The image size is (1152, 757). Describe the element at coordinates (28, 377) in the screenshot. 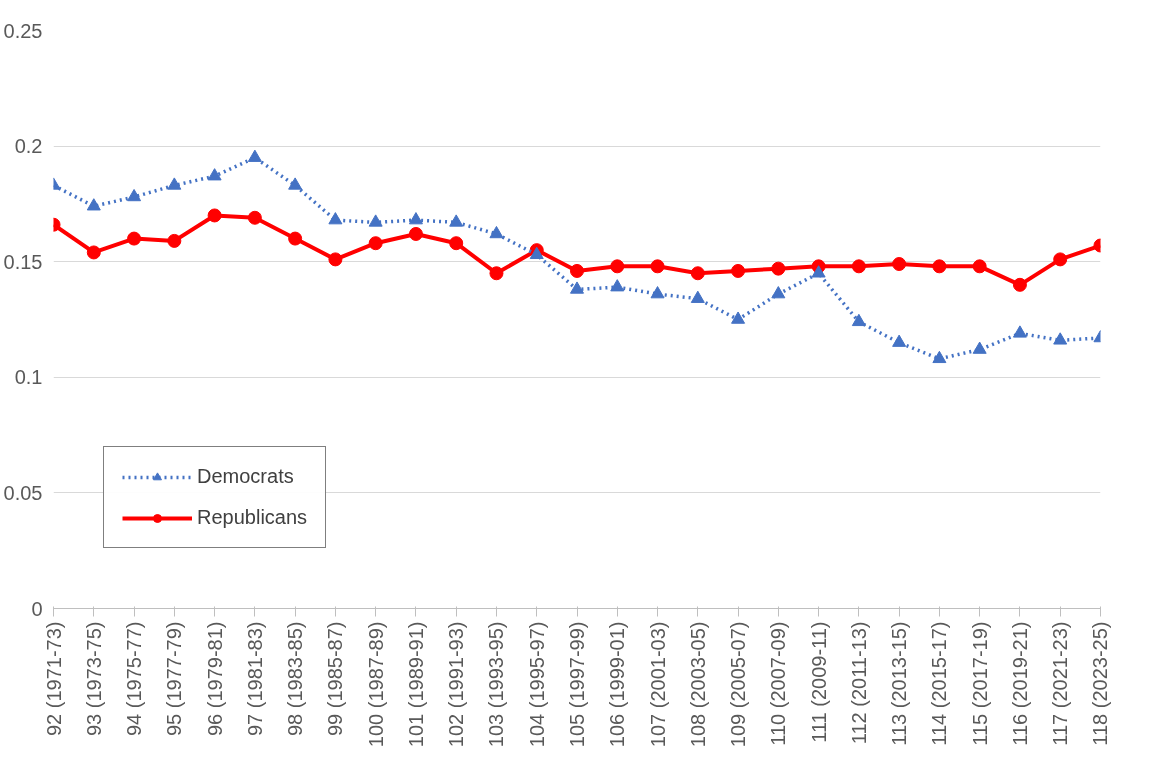

I see `y-tick-label: 0.1` at that location.